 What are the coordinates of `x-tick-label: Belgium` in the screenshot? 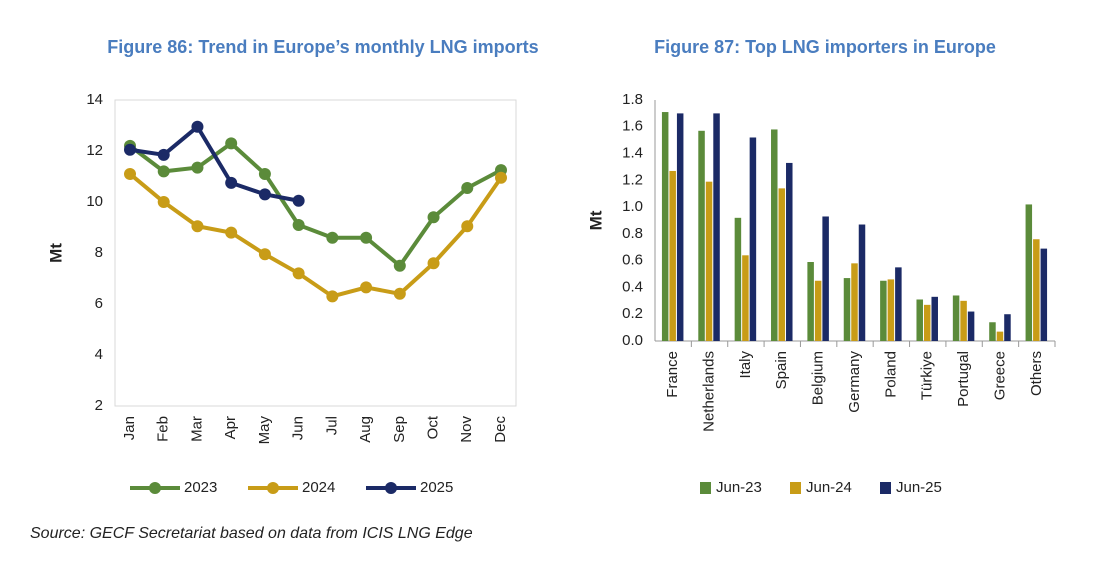 It's located at (818, 378).